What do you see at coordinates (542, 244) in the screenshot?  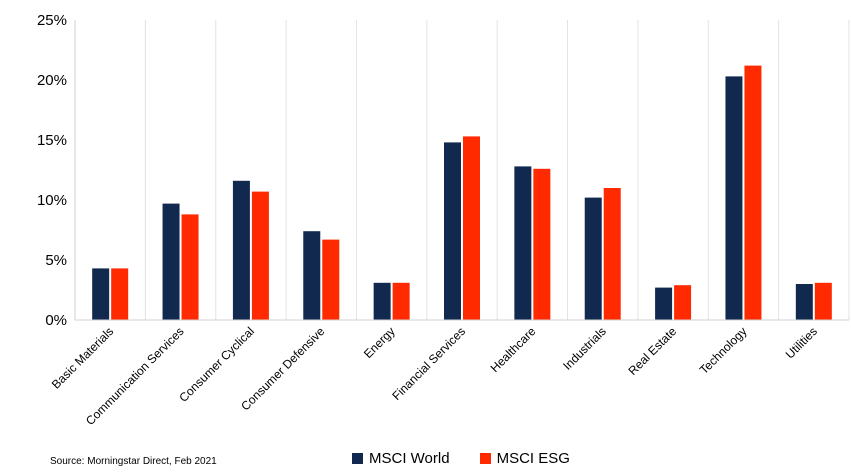 I see `bar-msci-esg-healthcare` at bounding box center [542, 244].